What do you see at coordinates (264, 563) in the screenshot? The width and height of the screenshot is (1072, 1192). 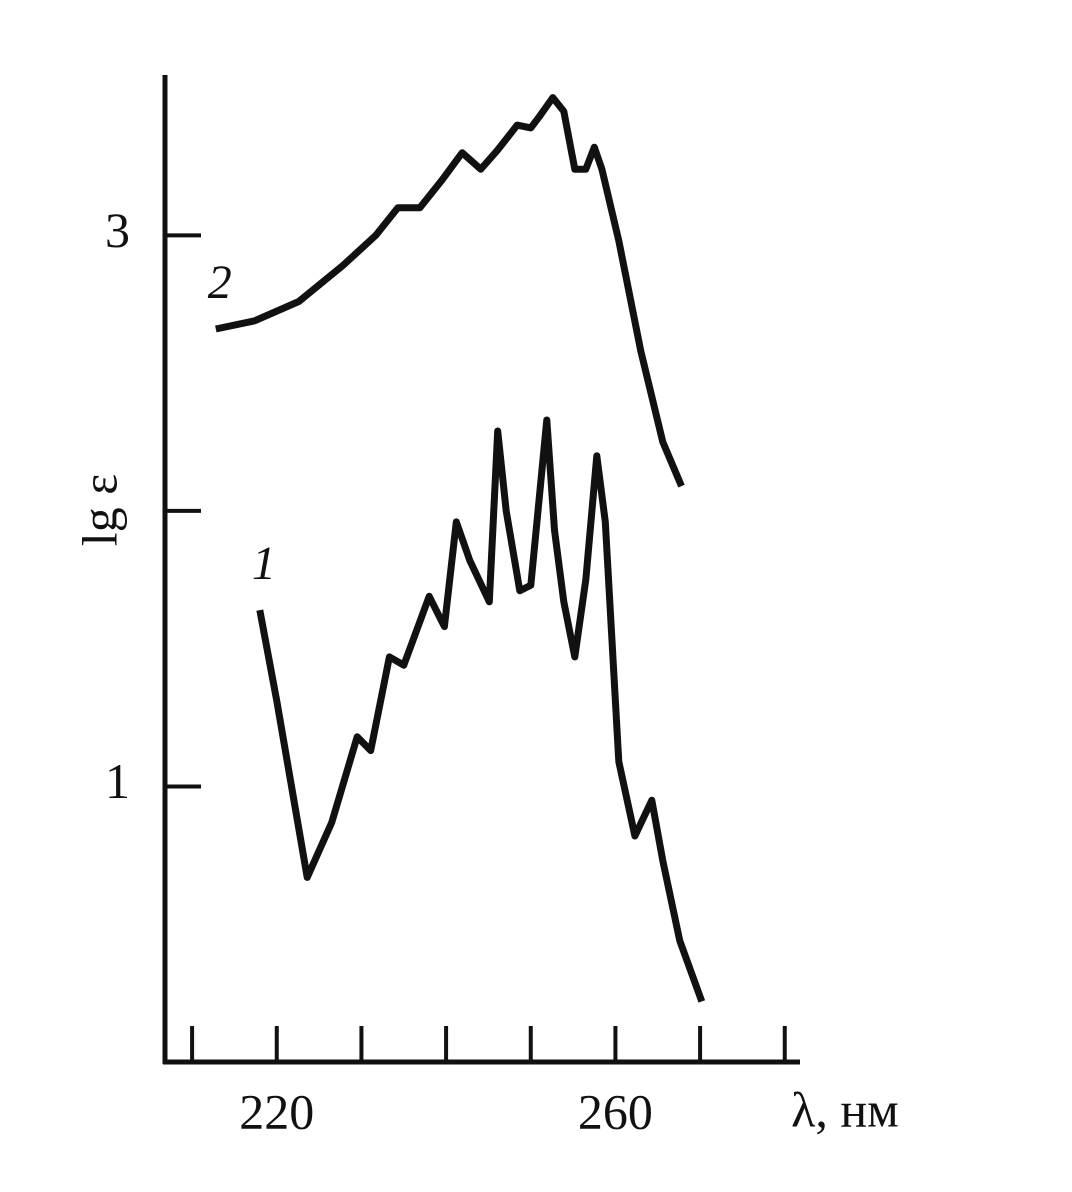 I see `series-label: 1` at bounding box center [264, 563].